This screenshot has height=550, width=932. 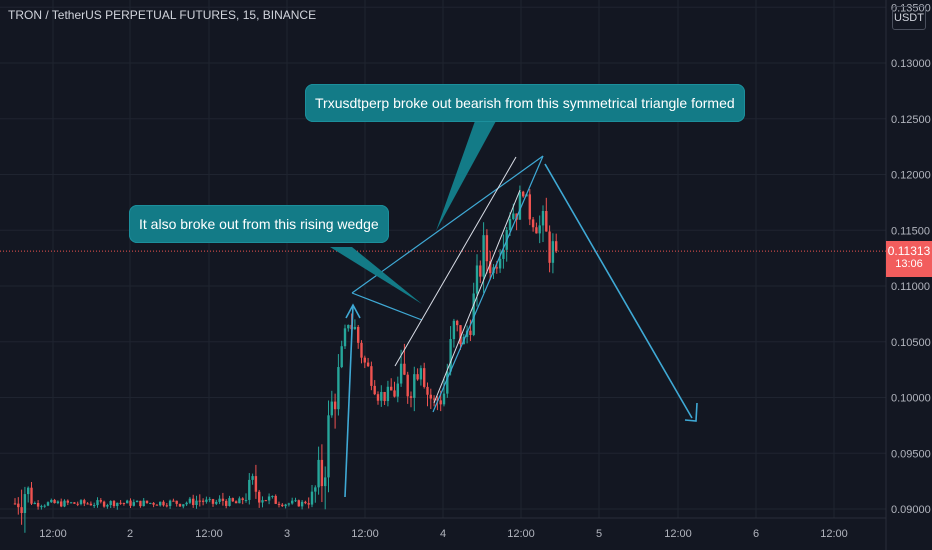 I want to click on bearish-target-arrowhead, so click(x=691, y=412).